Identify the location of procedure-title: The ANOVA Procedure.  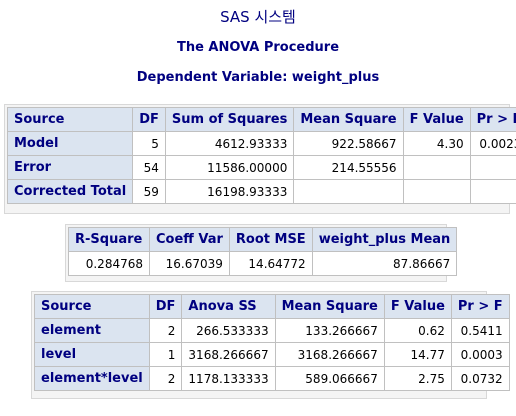
(258, 47).